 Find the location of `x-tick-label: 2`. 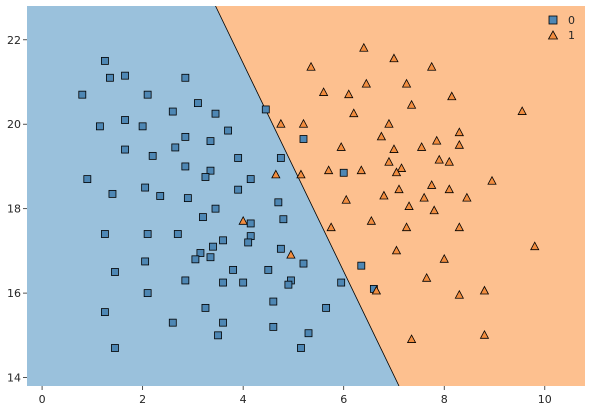

x-tick-label: 2 is located at coordinates (142, 399).